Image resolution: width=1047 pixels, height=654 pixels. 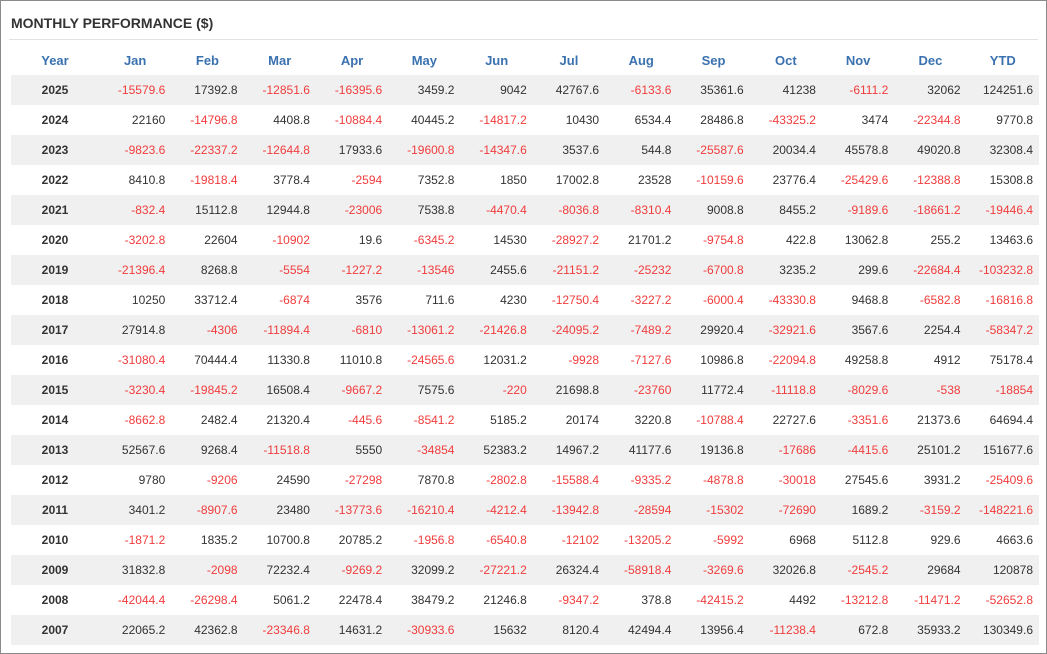 I want to click on value-cell: -22344.8, so click(x=937, y=120).